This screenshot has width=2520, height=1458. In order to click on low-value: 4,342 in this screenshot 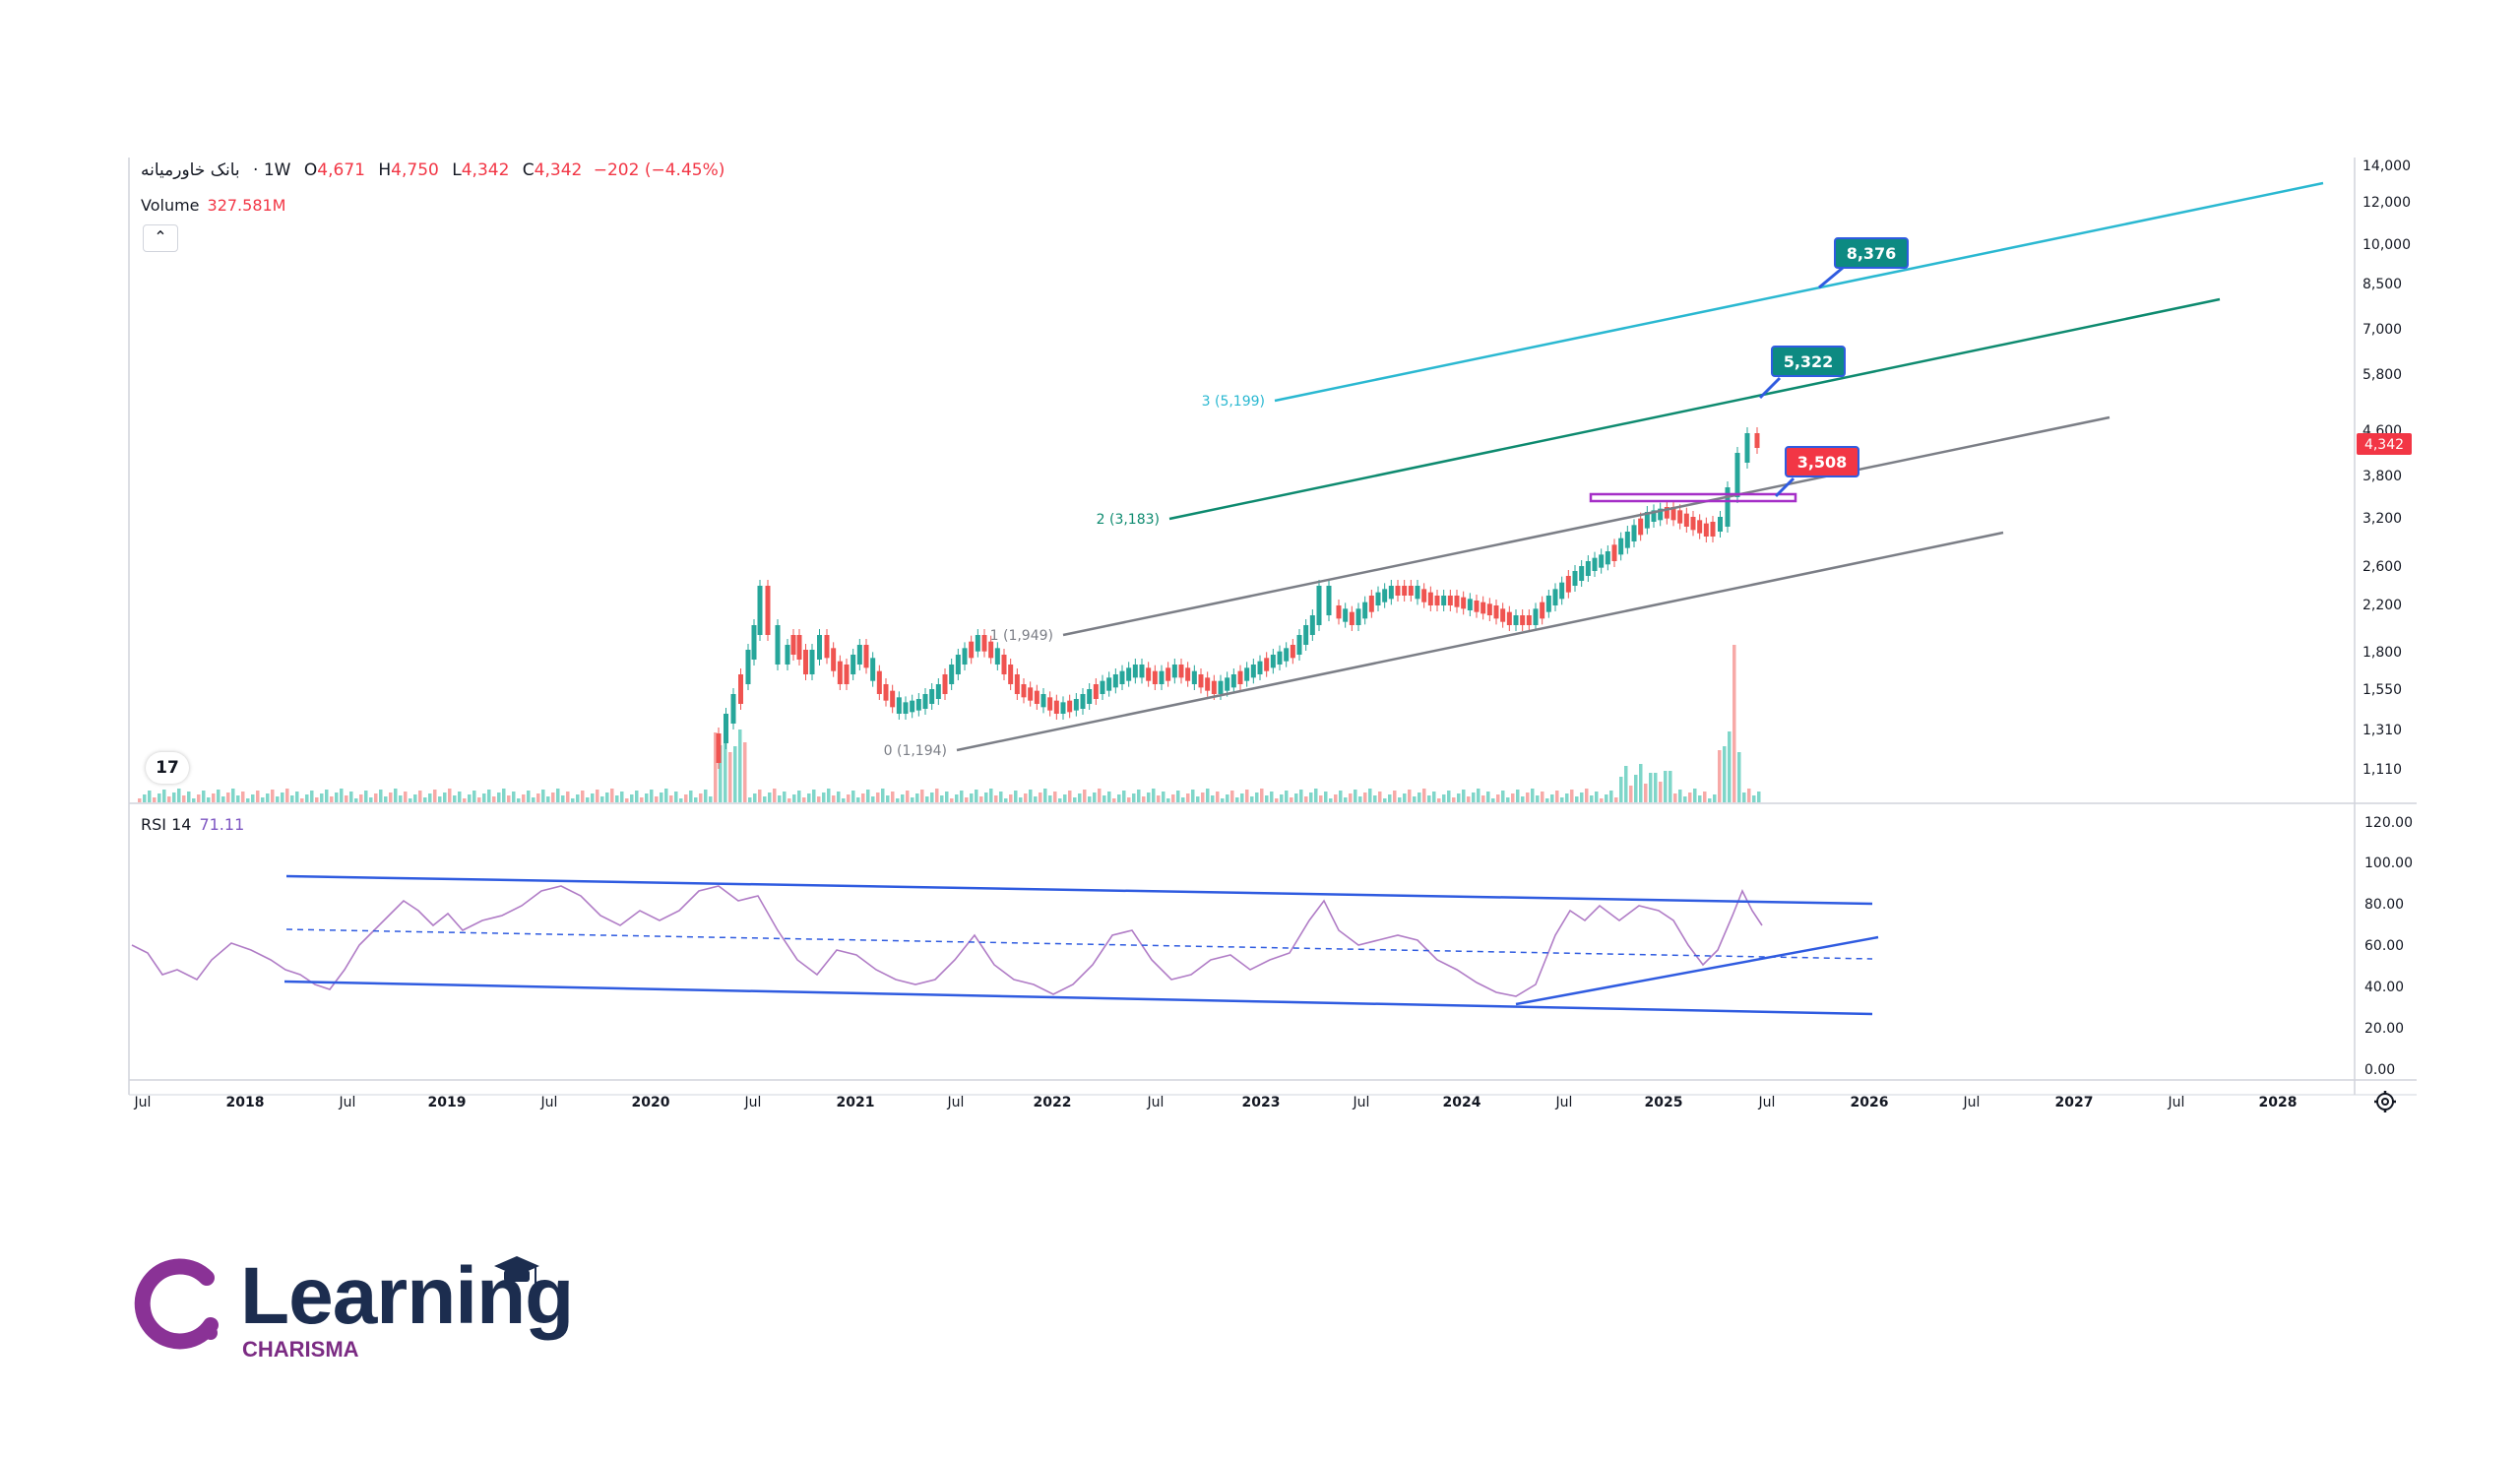, I will do `click(485, 170)`.